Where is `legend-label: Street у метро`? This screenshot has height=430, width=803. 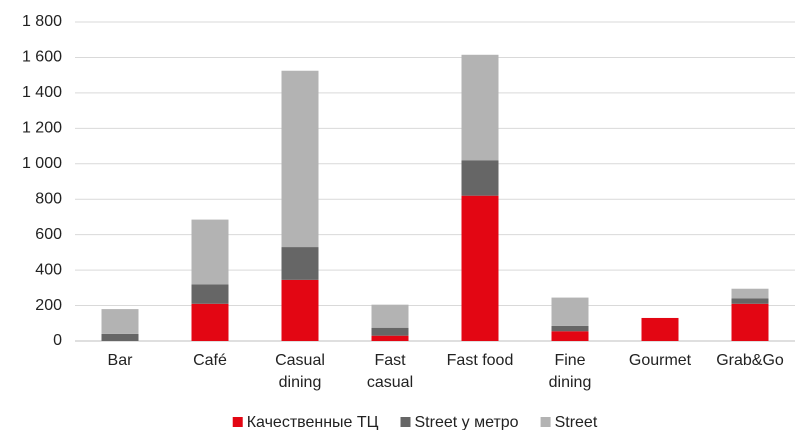
legend-label: Street у метро is located at coordinates (467, 422).